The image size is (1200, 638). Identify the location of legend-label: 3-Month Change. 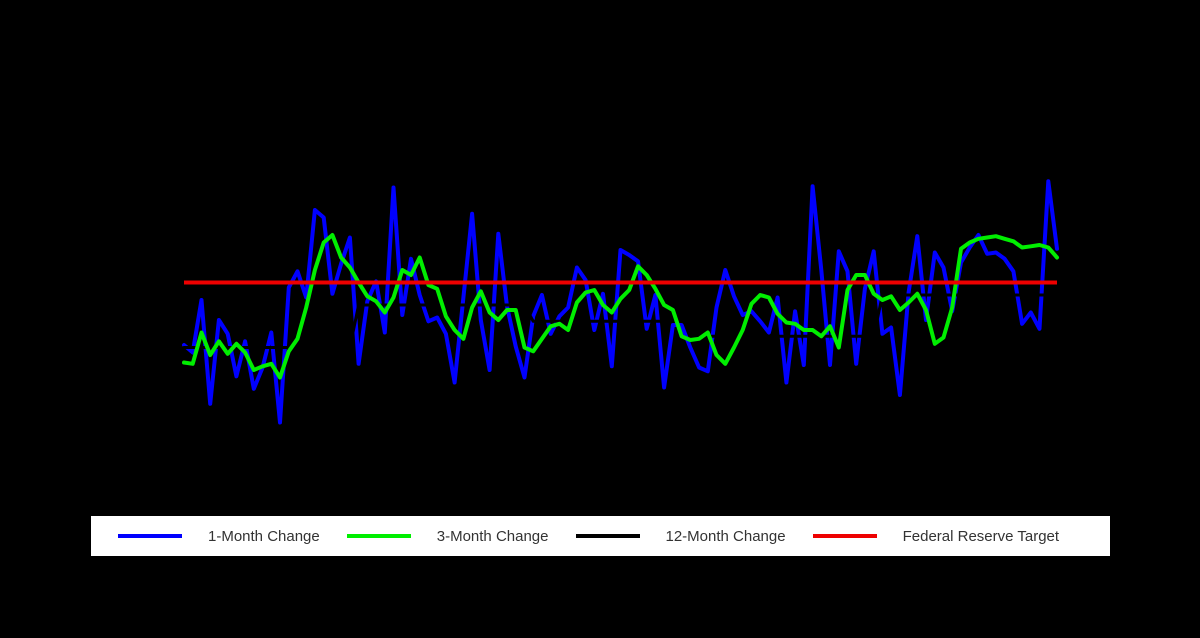
(492, 536).